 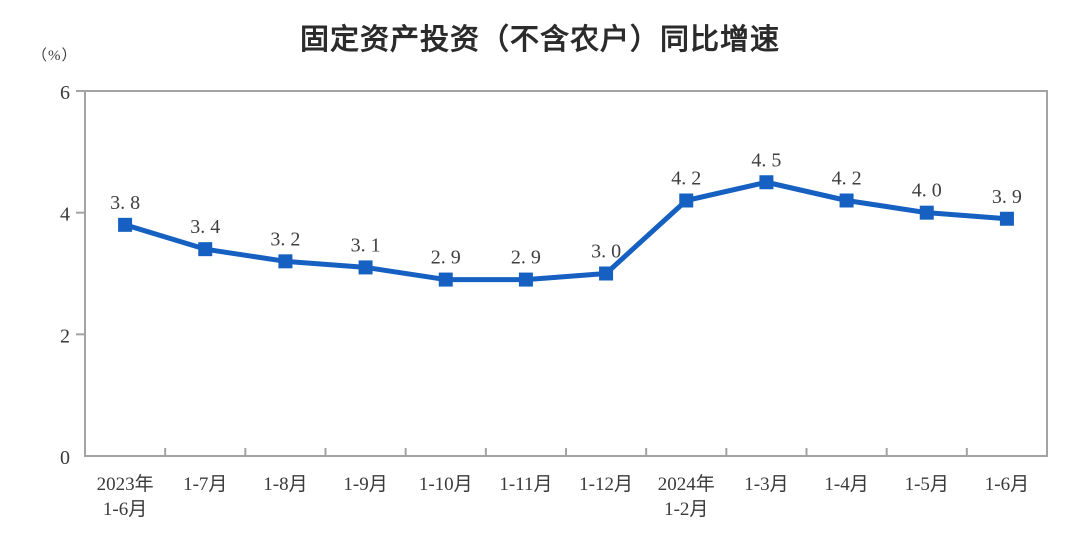 What do you see at coordinates (285, 484) in the screenshot?
I see `x-tick-label: 1-8月` at bounding box center [285, 484].